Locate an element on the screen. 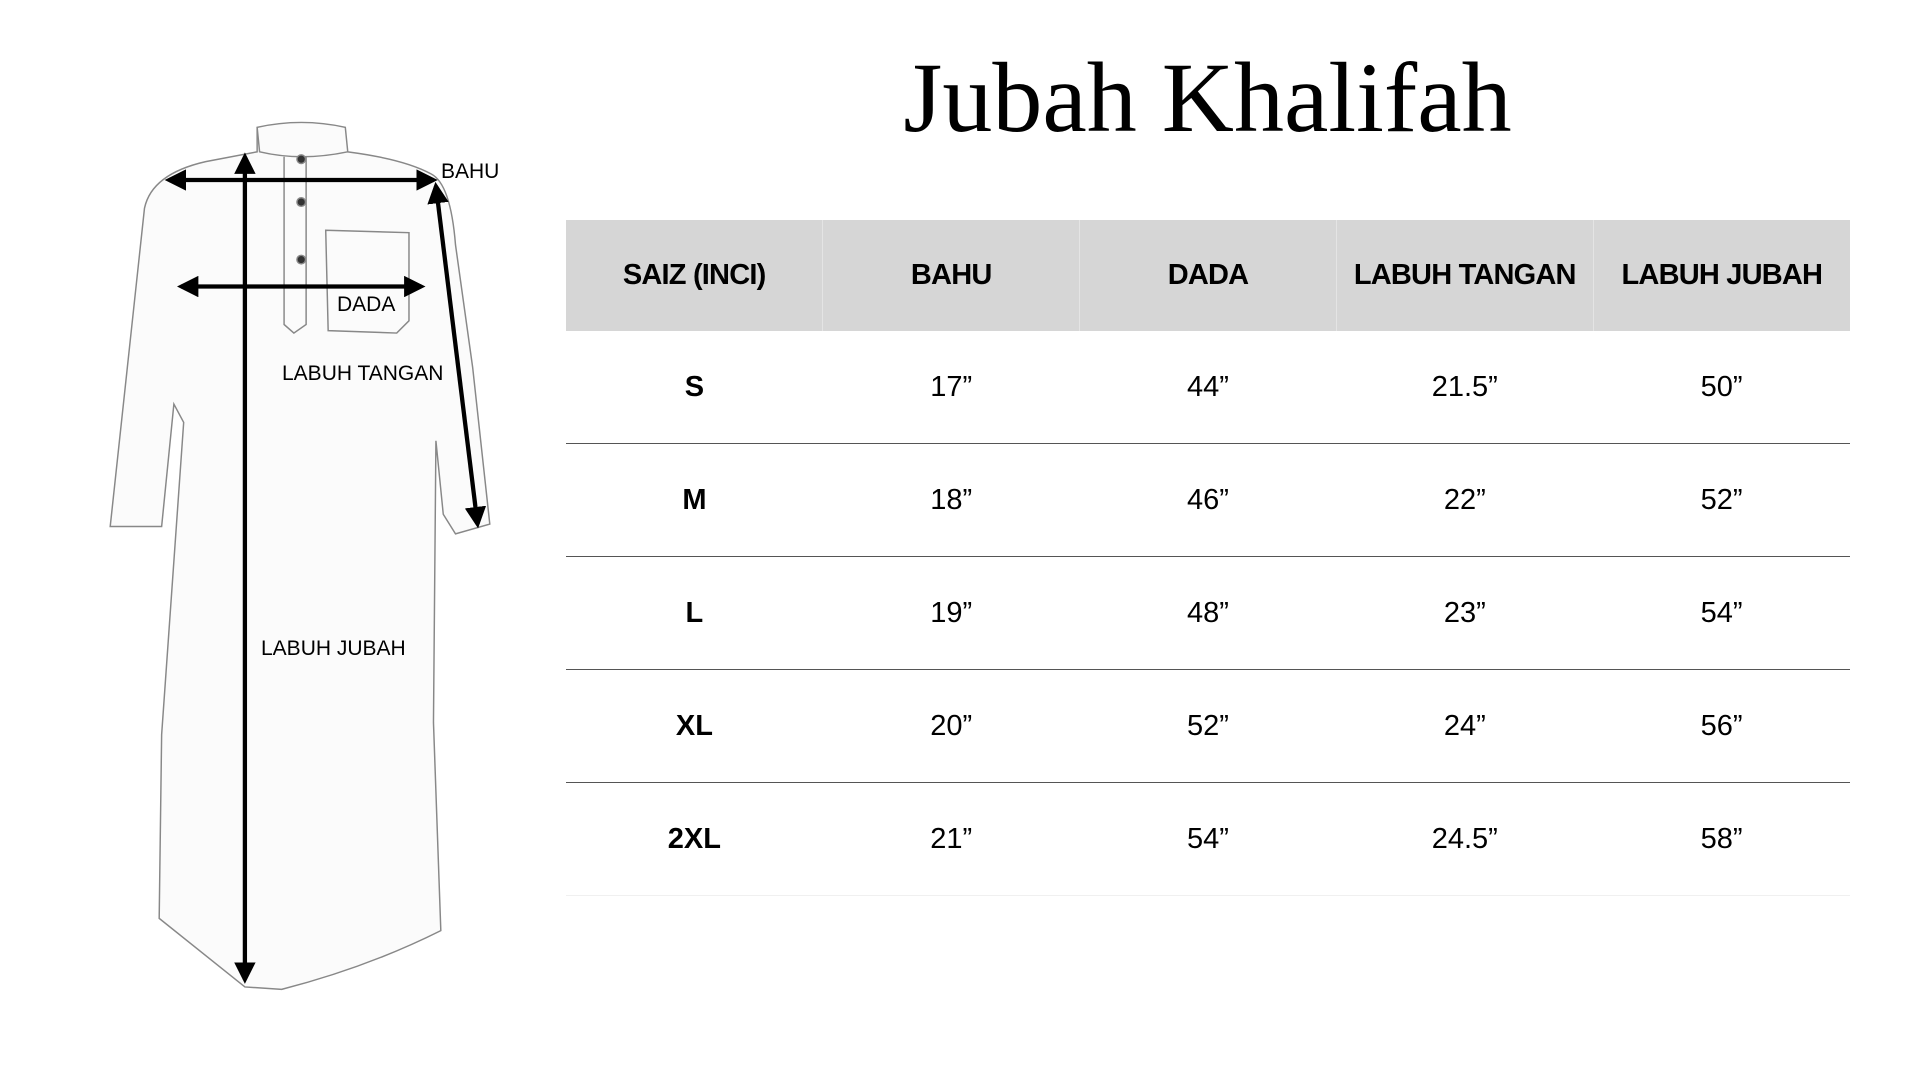  measurement-cell: 19” is located at coordinates (951, 613).